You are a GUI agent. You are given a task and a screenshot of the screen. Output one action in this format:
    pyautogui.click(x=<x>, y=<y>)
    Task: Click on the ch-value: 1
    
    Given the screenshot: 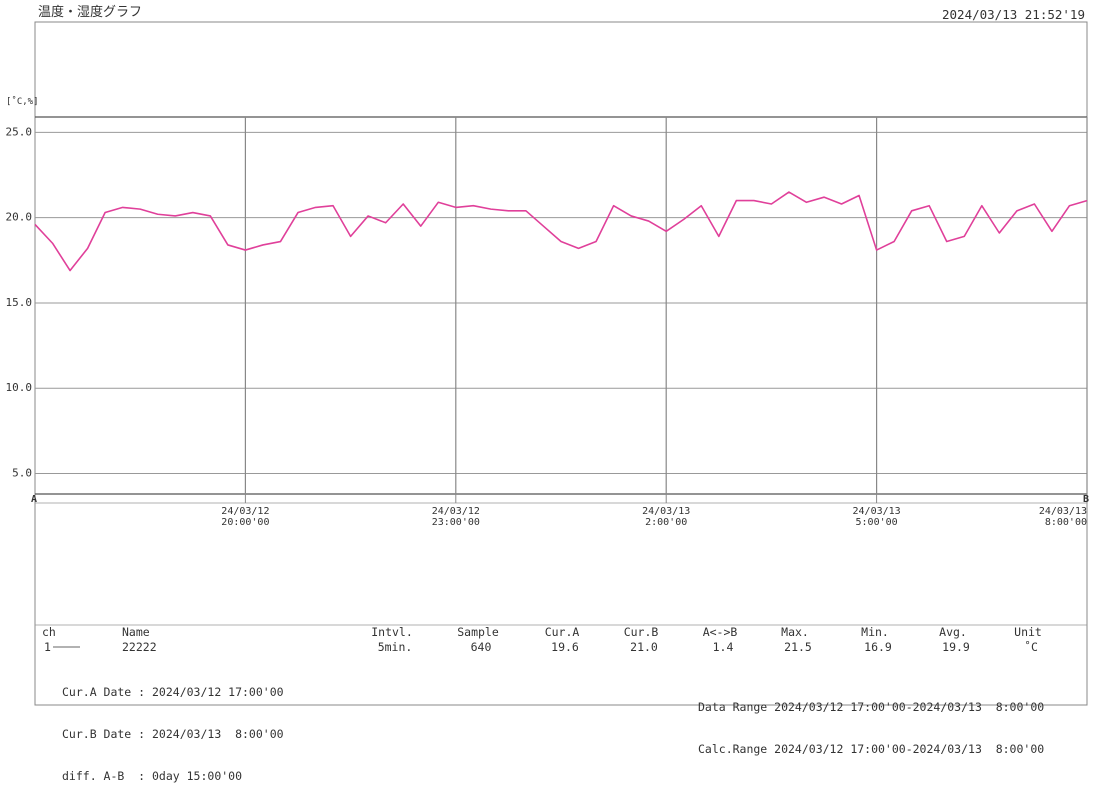 What is the action you would take?
    pyautogui.click(x=47, y=647)
    